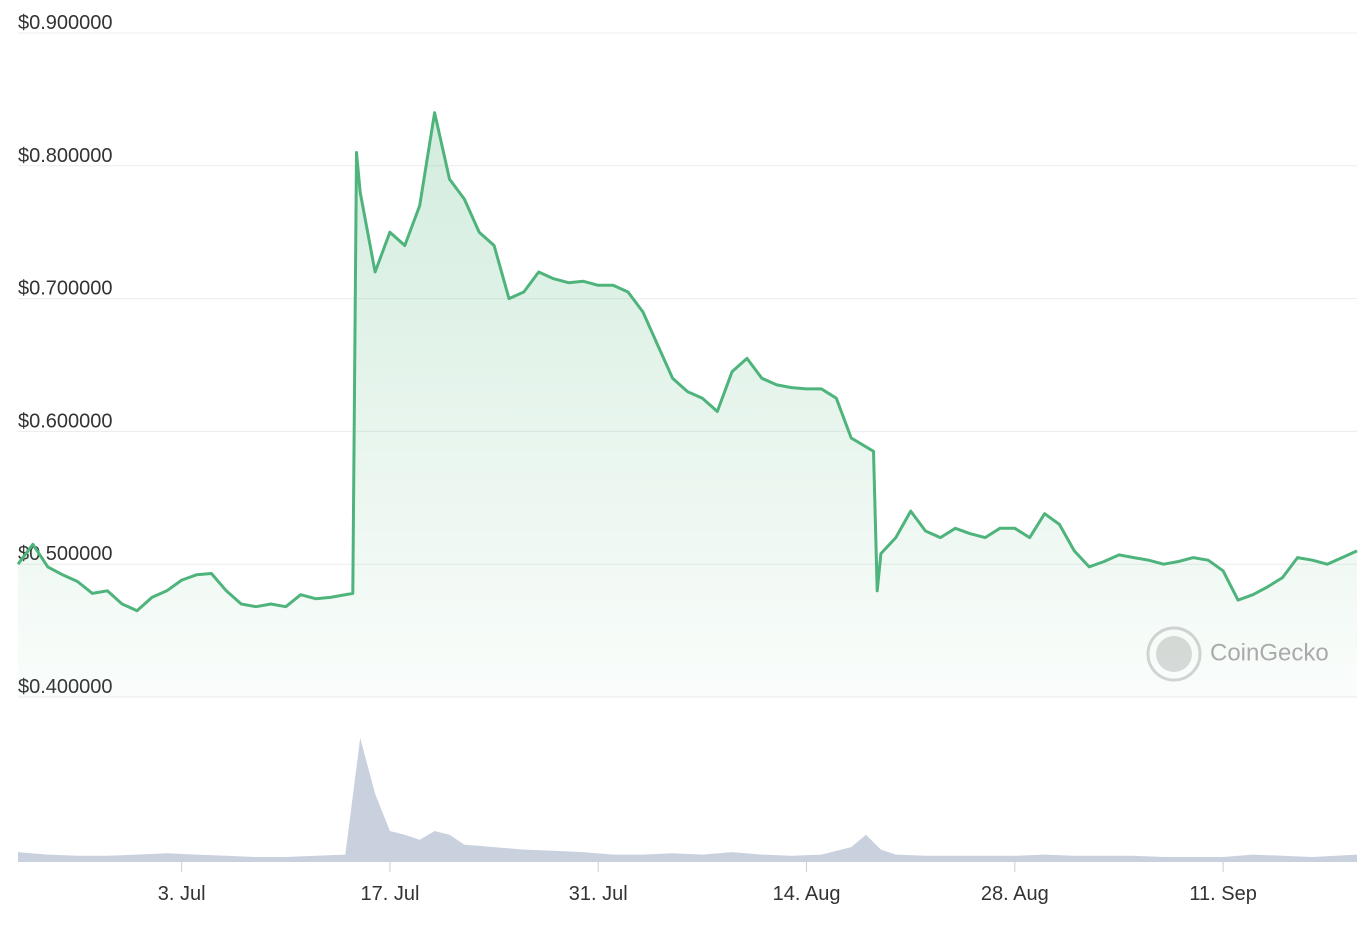  Describe the element at coordinates (1222, 894) in the screenshot. I see `x-tick-label: 11. Sep` at that location.